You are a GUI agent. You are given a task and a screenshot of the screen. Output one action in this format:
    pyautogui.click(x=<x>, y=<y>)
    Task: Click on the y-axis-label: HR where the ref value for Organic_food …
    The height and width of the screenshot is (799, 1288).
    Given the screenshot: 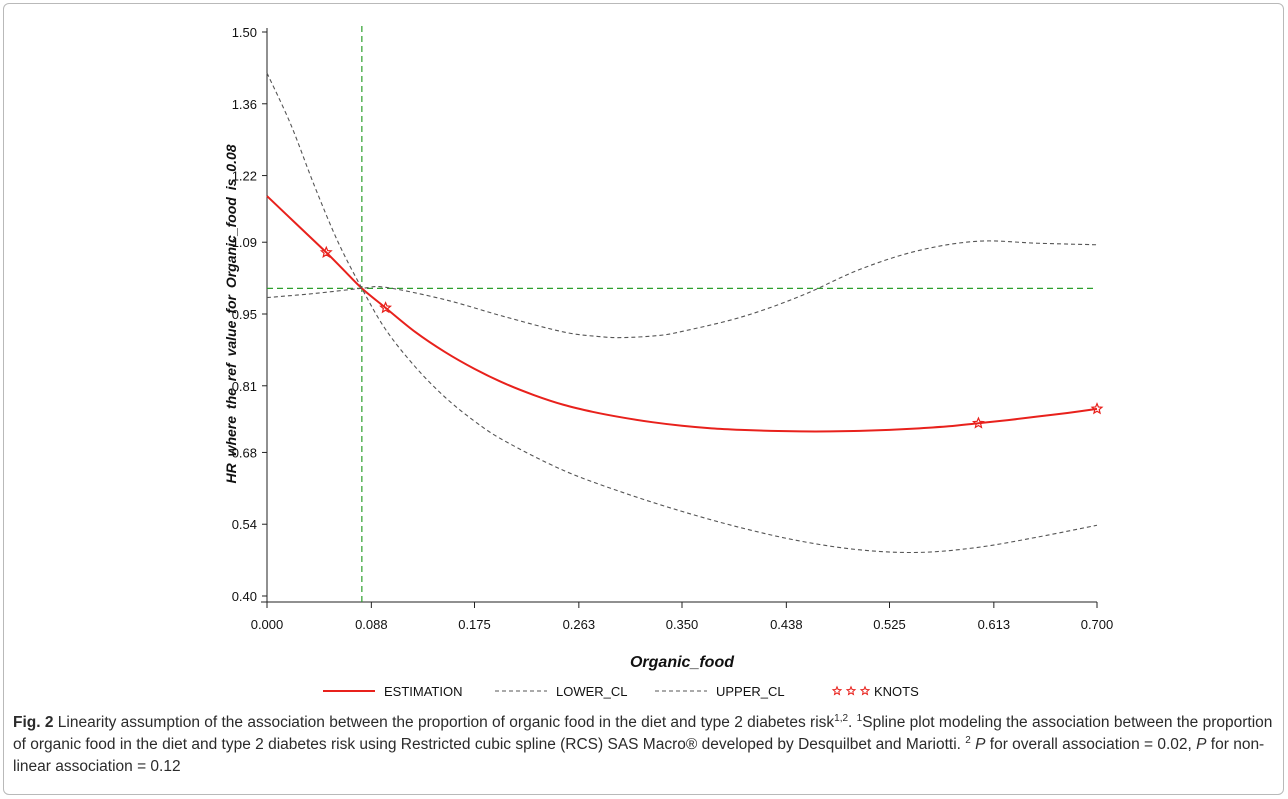 What is the action you would take?
    pyautogui.click(x=231, y=313)
    